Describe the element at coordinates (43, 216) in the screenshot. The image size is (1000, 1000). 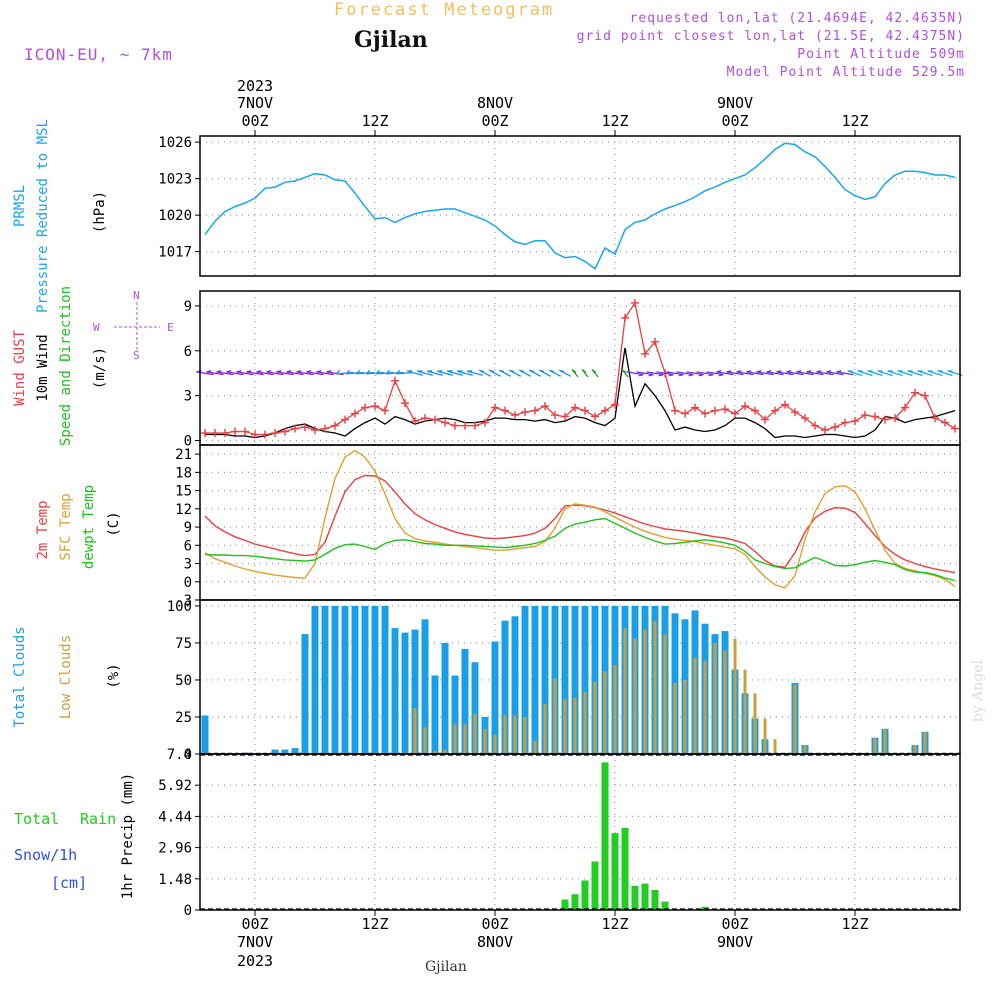
I see `pressure-label-msl: Pressure Reduced to MSL` at that location.